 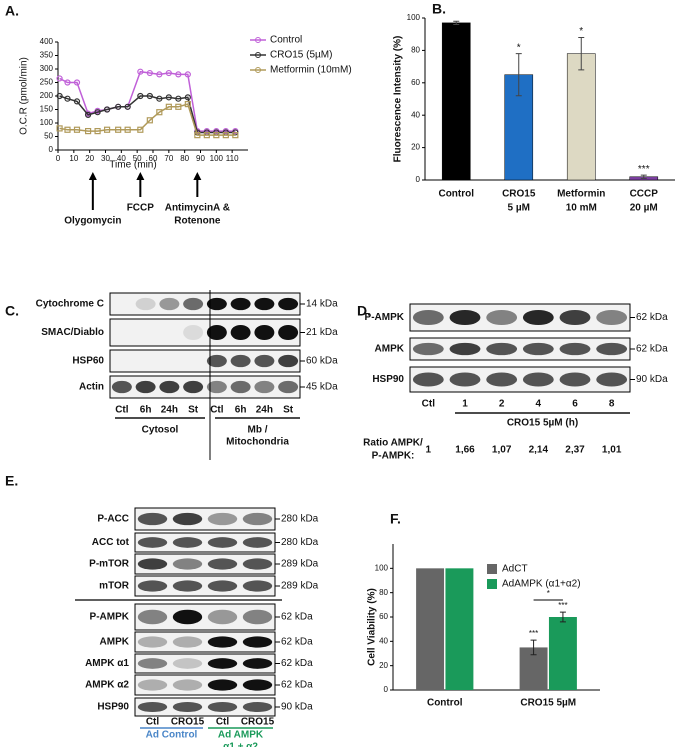 What do you see at coordinates (172, 735) in the screenshot?
I see `group-label: Ad Control` at bounding box center [172, 735].